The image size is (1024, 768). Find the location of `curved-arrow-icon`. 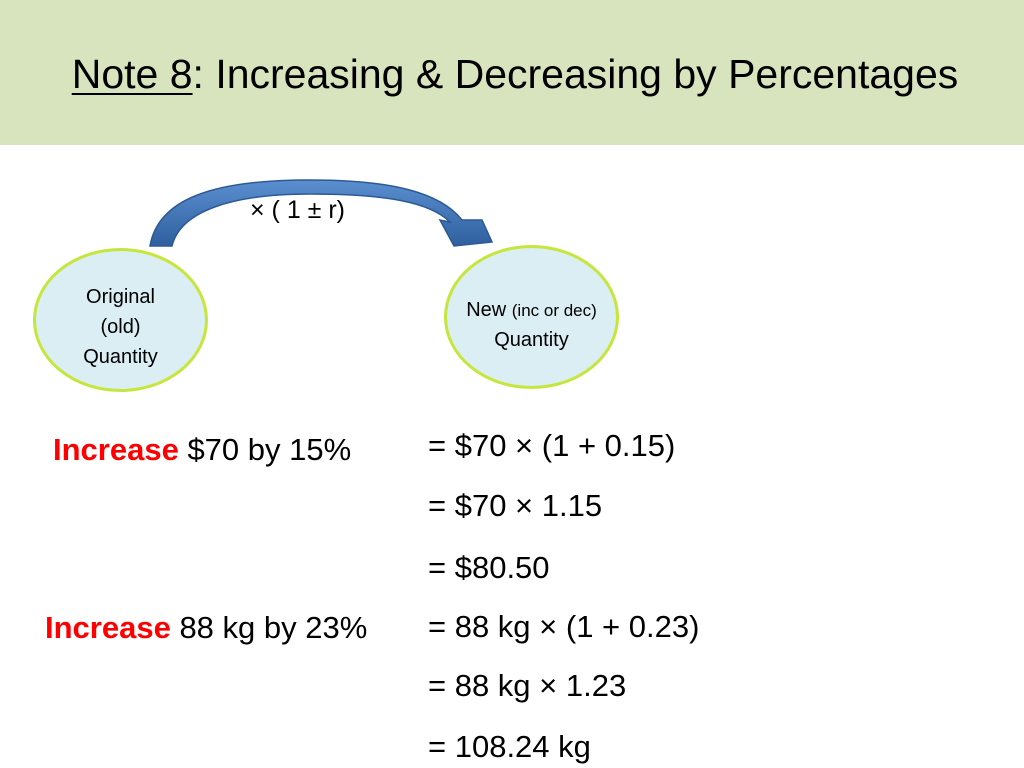

curved-arrow-icon is located at coordinates (321, 213).